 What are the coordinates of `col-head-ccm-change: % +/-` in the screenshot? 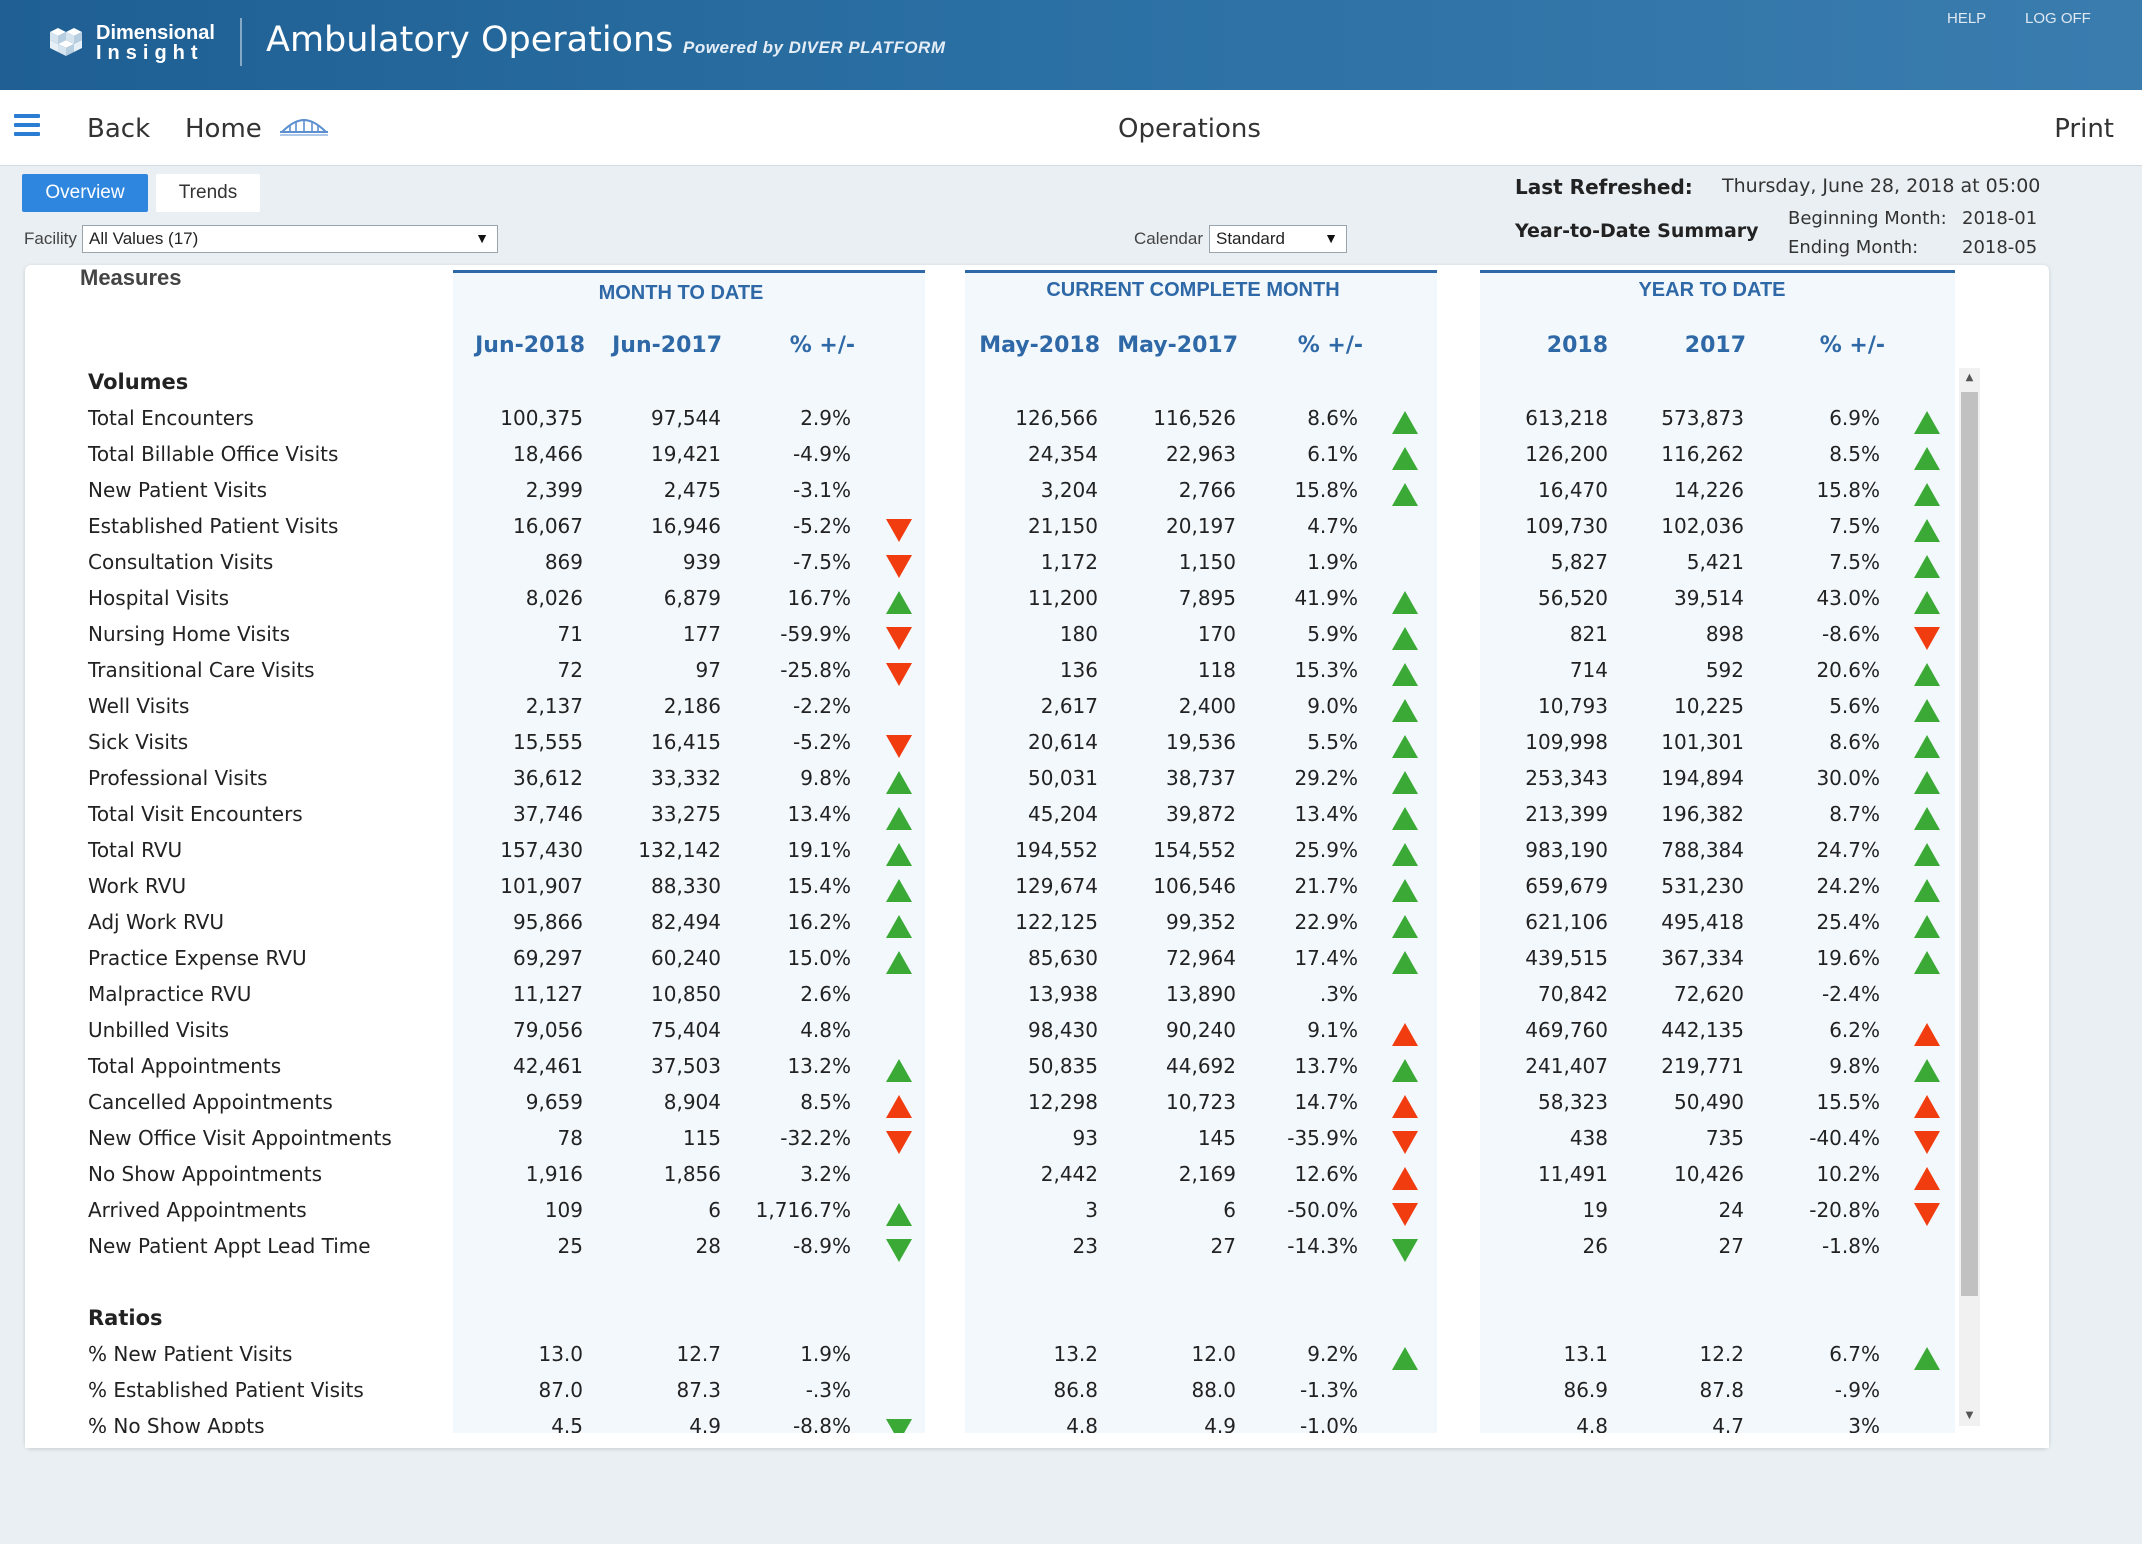 It's located at (1330, 345).